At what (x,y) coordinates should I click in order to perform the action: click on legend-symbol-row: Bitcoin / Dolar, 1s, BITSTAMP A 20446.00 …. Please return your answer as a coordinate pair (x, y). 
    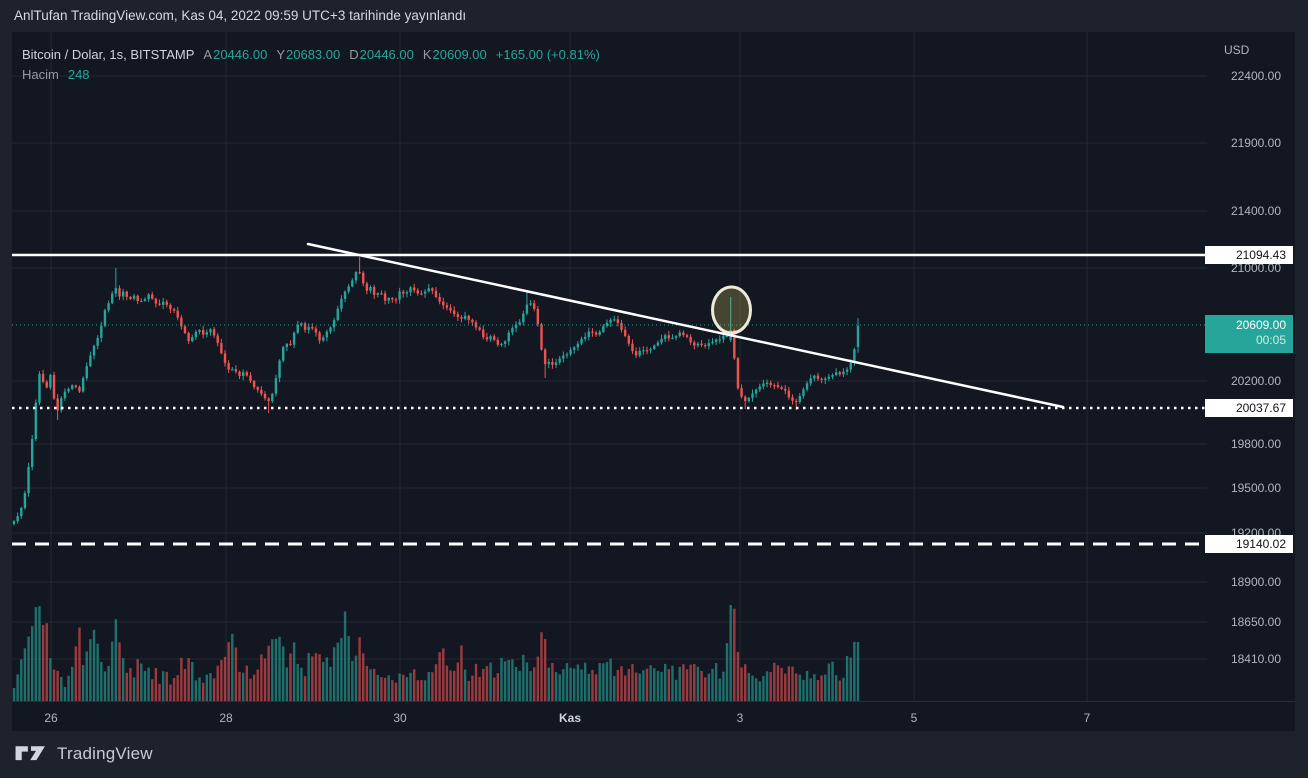
    Looking at the image, I should click on (311, 54).